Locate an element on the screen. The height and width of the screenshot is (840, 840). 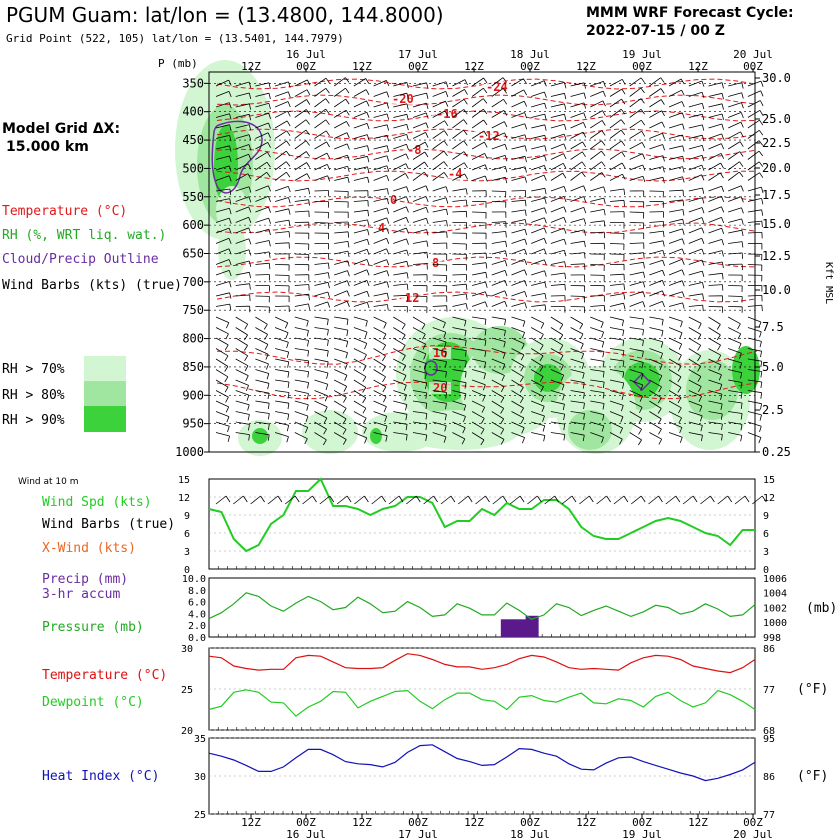
temperature-contour is located at coordinates (487, 116).